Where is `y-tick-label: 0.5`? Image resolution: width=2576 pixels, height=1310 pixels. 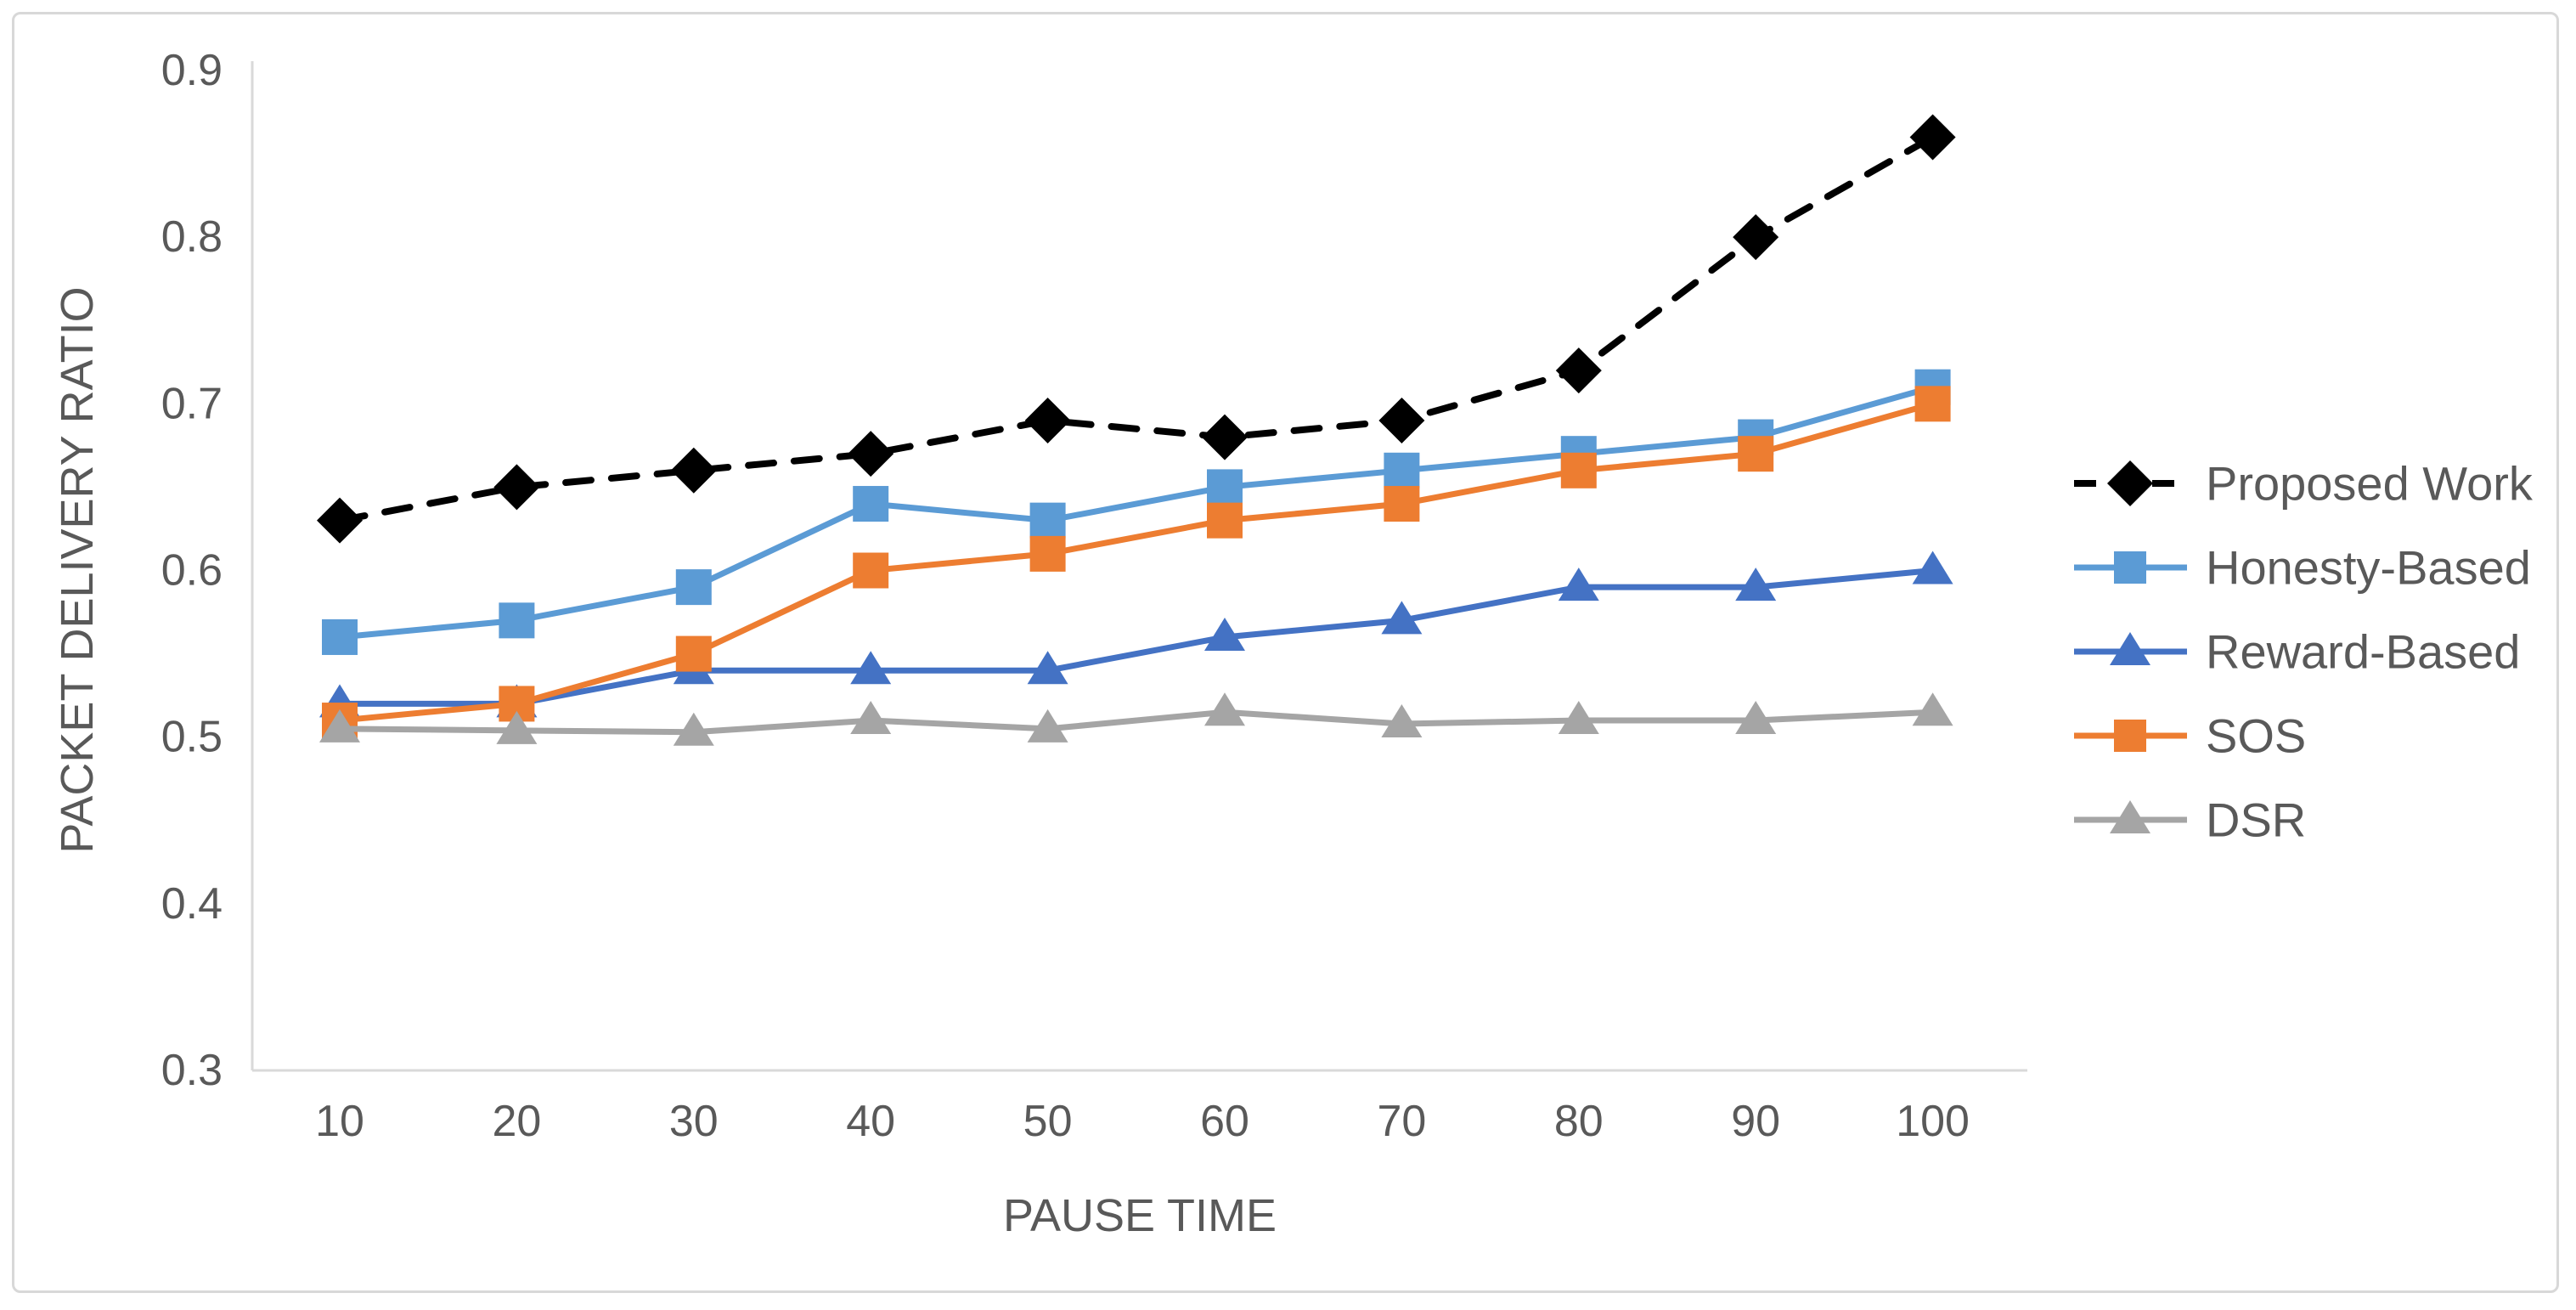 y-tick-label: 0.5 is located at coordinates (192, 737).